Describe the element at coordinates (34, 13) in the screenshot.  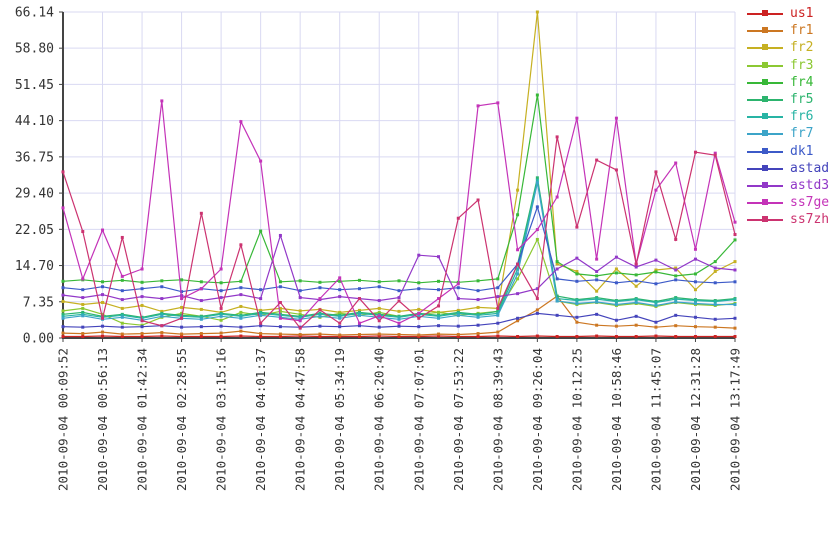
I see `y-tick-label: 66.14` at that location.